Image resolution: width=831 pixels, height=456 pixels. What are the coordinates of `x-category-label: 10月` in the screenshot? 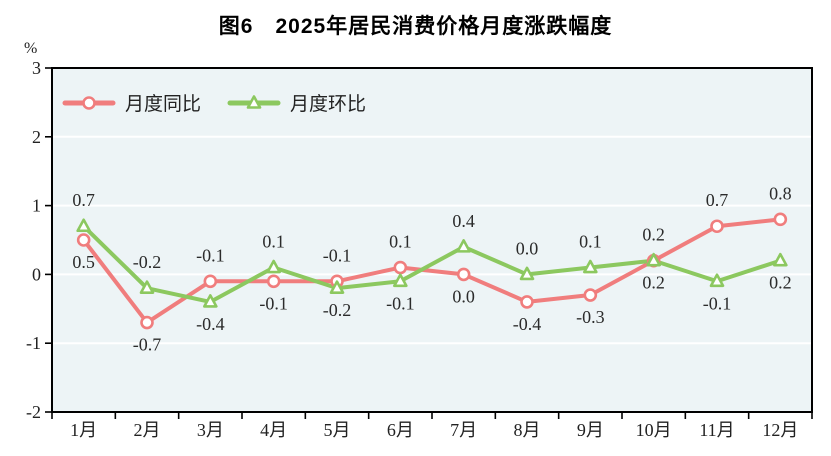 It's located at (654, 430).